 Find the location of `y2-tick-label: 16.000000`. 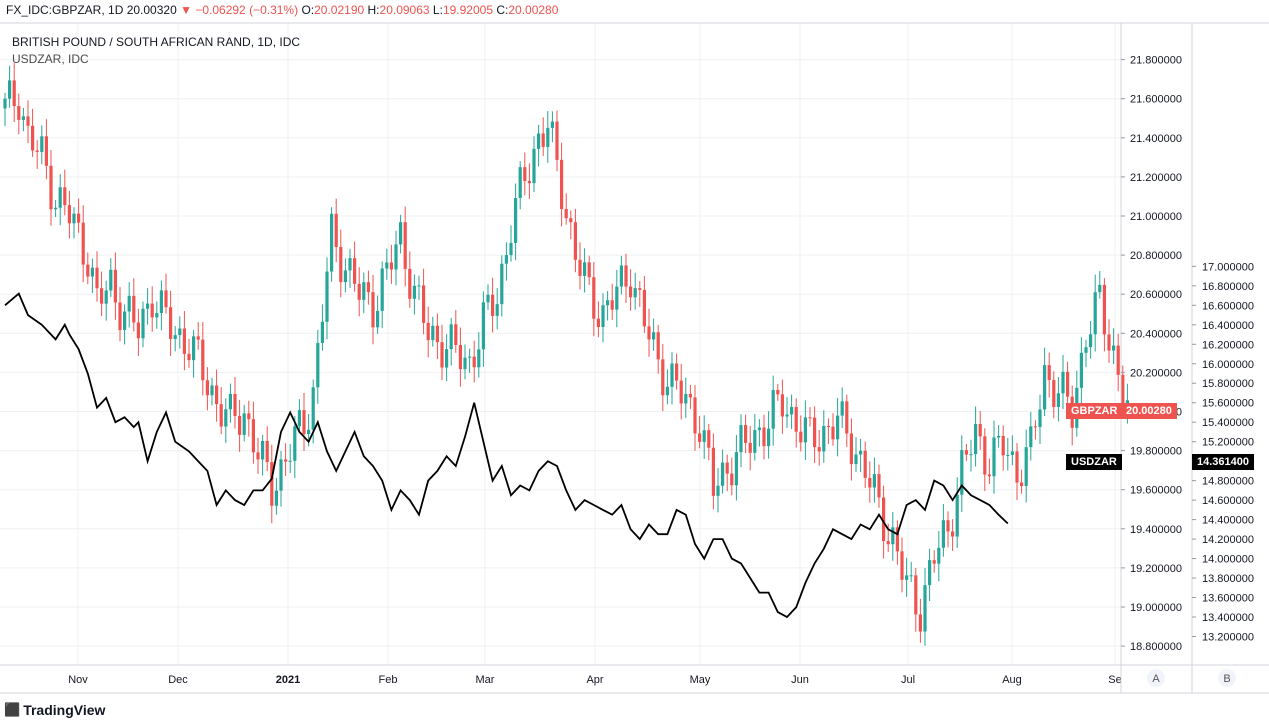

y2-tick-label: 16.000000 is located at coordinates (1228, 365).